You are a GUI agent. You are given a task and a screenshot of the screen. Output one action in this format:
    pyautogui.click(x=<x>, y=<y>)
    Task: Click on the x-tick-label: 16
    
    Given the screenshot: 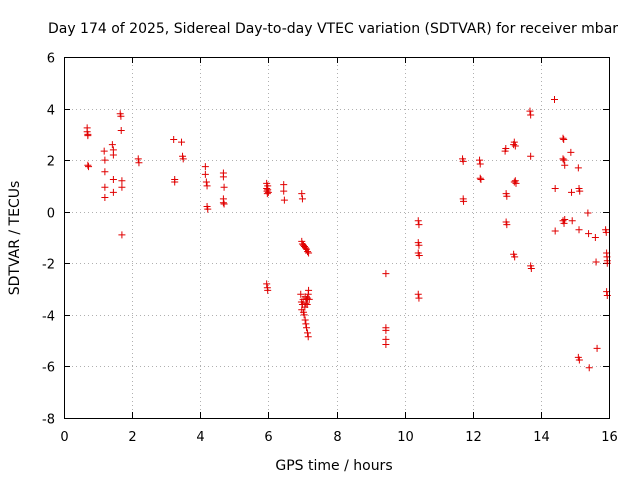 What is the action you would take?
    pyautogui.click(x=609, y=437)
    